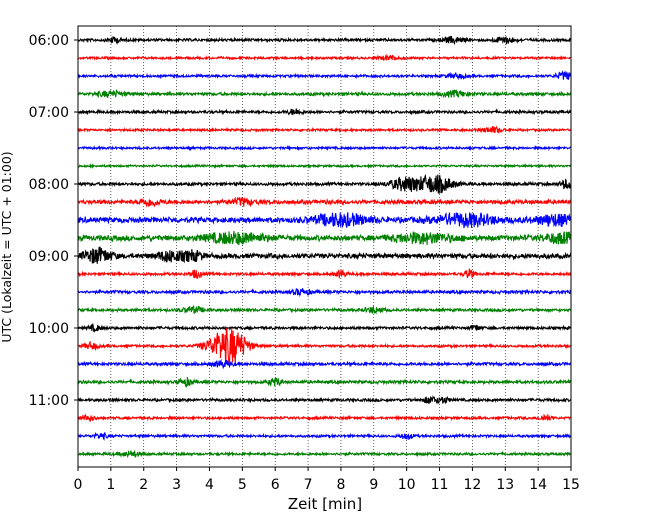 This screenshot has width=650, height=520. Describe the element at coordinates (505, 485) in the screenshot. I see `x-tick-label: 13` at that location.